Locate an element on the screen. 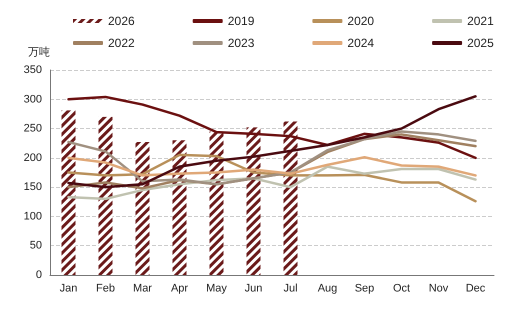  legend-label: 2026 is located at coordinates (122, 21).